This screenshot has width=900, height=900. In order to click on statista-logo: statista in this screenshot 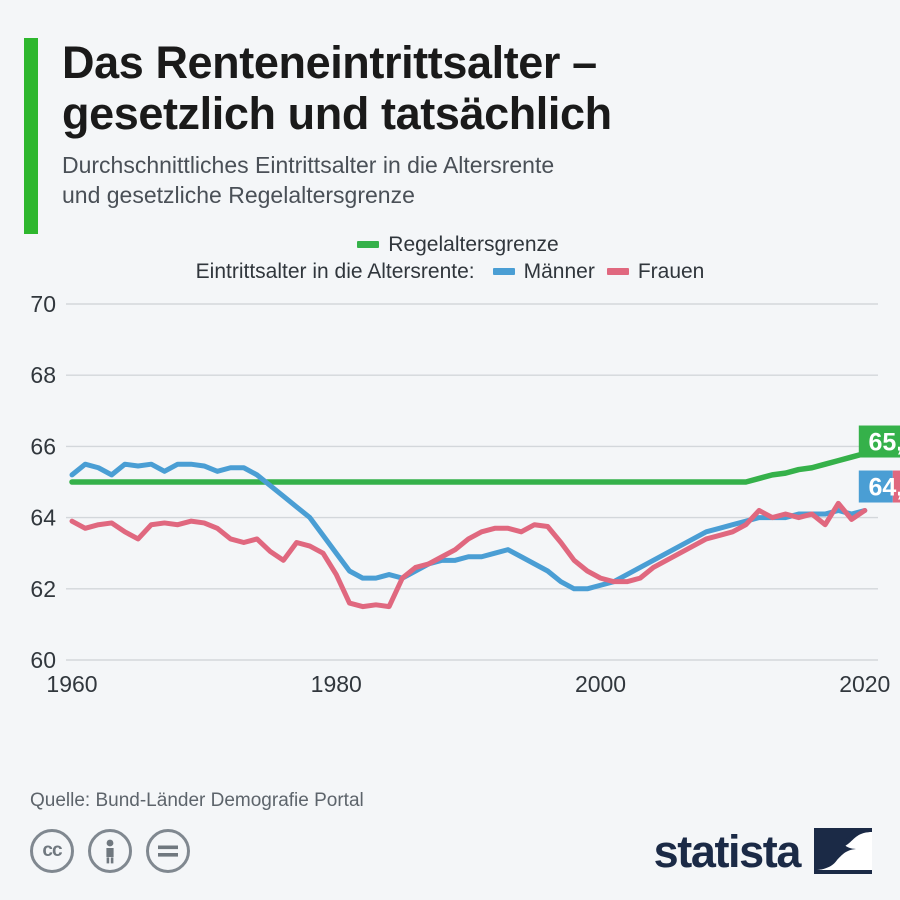, I will do `click(763, 851)`.